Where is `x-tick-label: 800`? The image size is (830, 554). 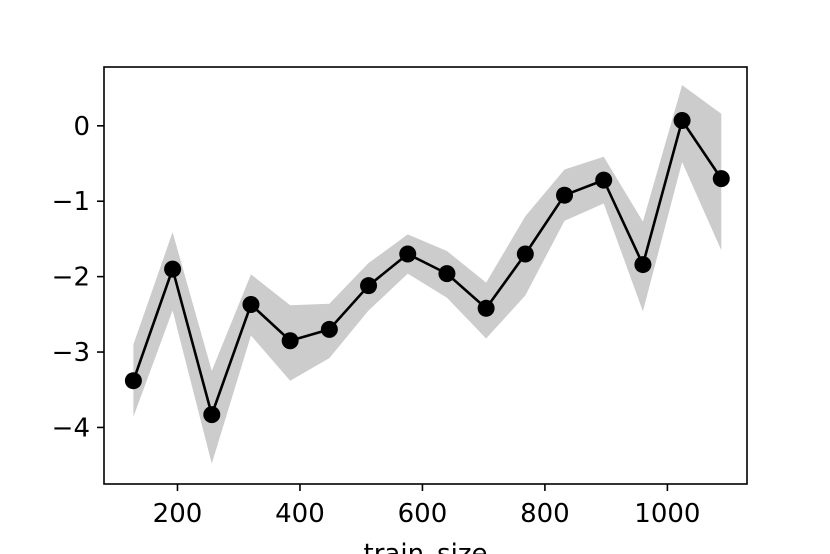
x-tick-label: 800 is located at coordinates (545, 514).